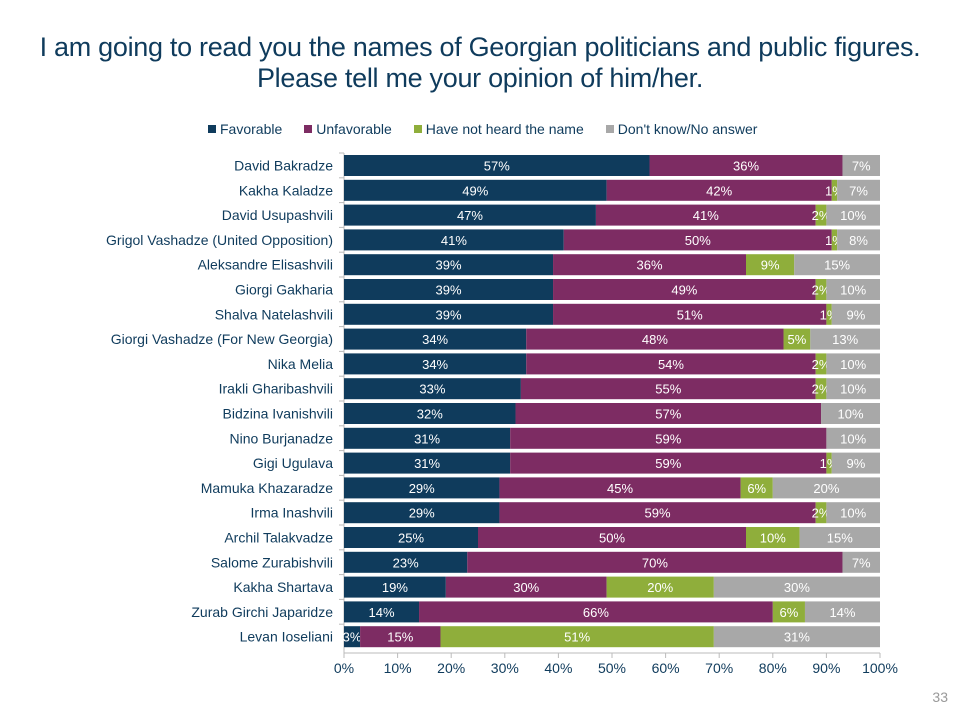  I want to click on data-label: 49%, so click(684, 290).